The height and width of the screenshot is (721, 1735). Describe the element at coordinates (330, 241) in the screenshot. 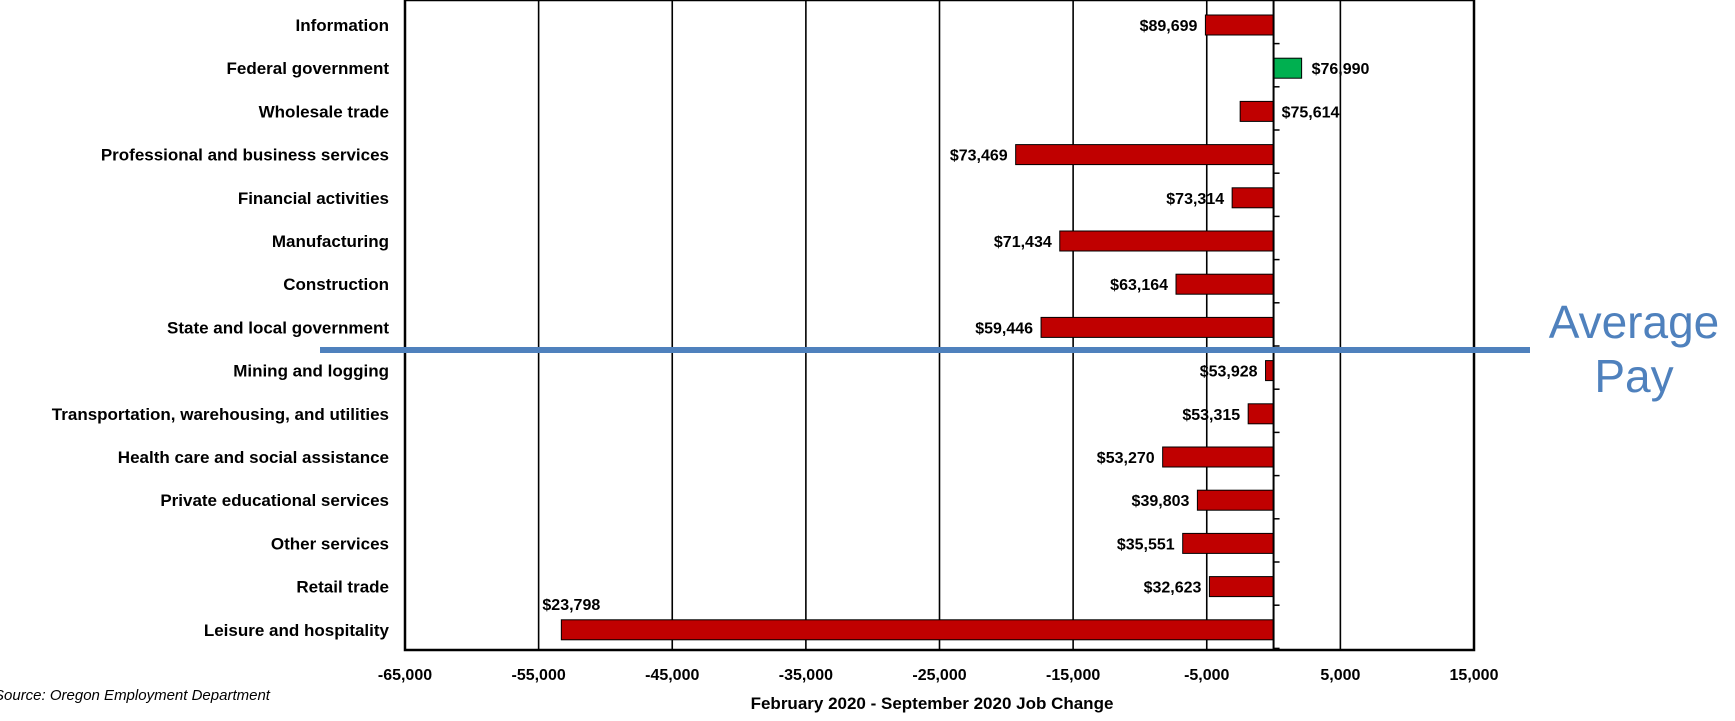

I see `category-label: Manufacturing` at that location.